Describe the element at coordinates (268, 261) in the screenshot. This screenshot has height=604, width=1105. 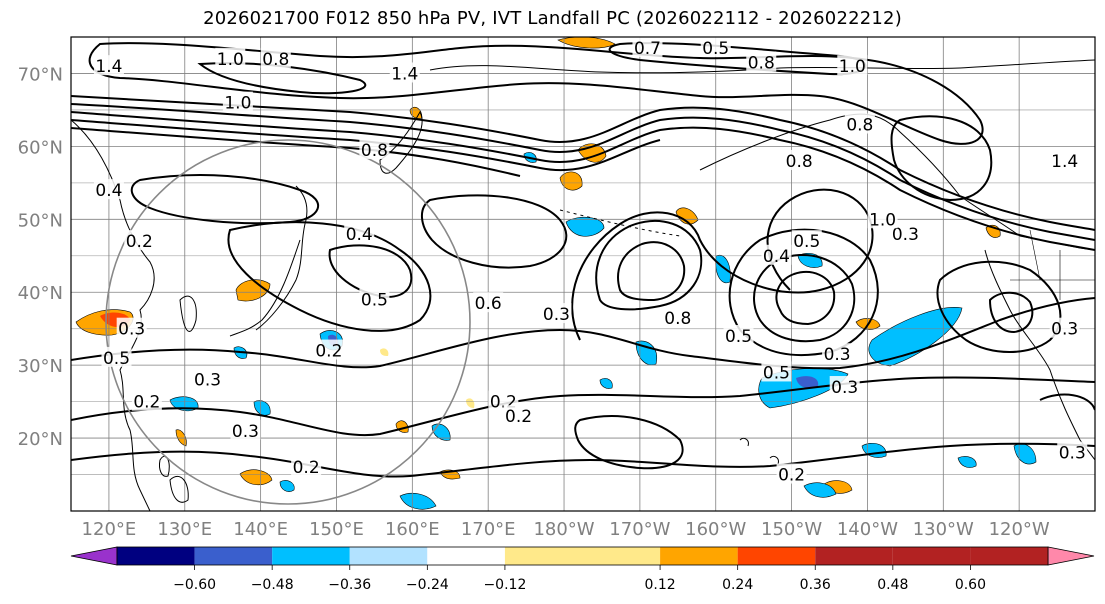
I see `coastline-japan` at that location.